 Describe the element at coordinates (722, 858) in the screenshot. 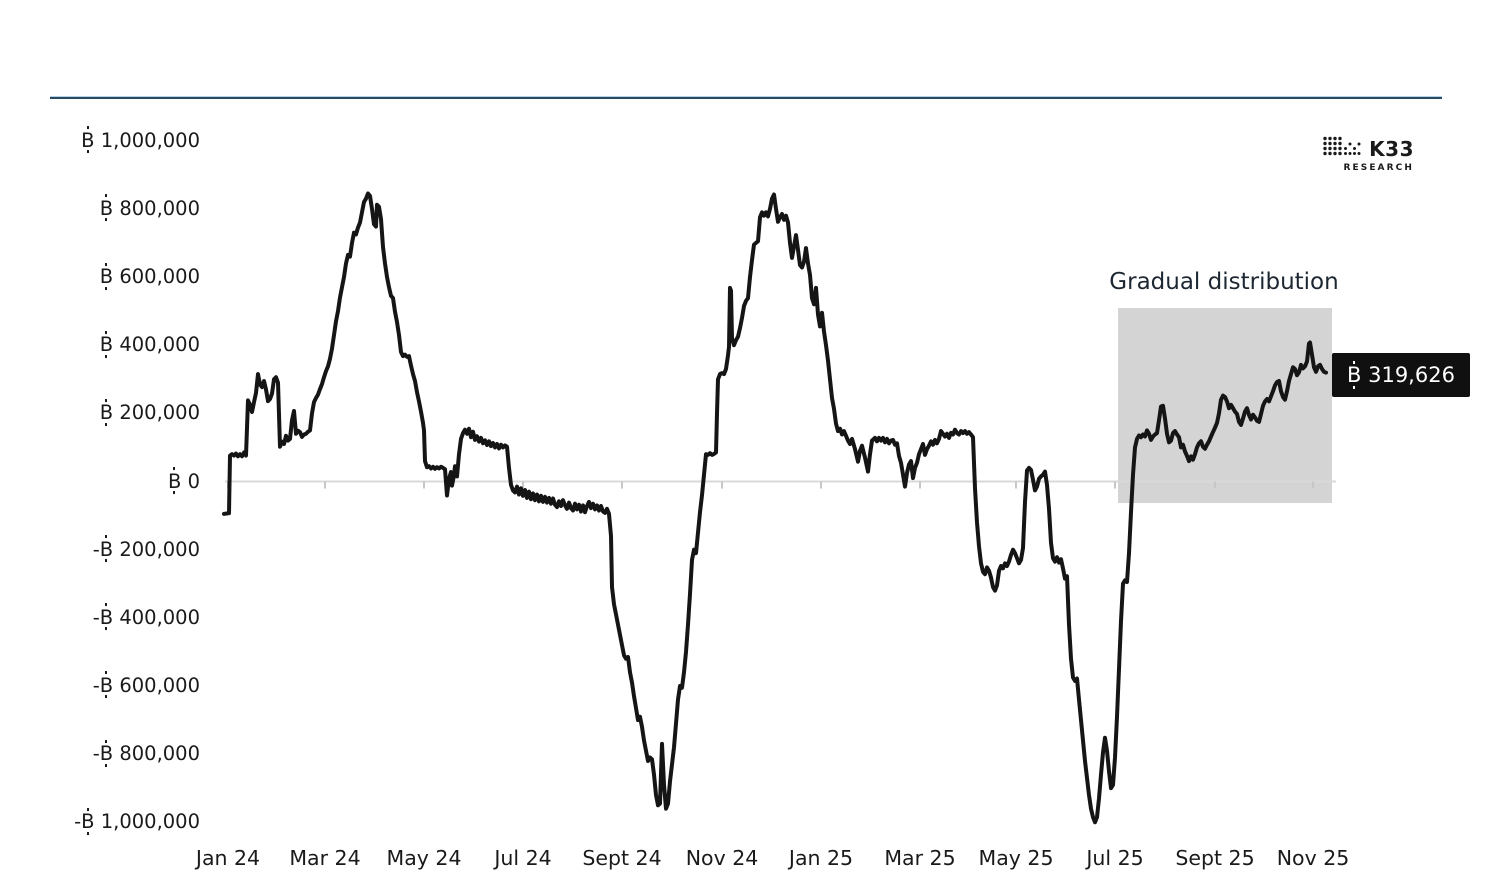

I see `x-axis-tick-label: Nov 24` at that location.